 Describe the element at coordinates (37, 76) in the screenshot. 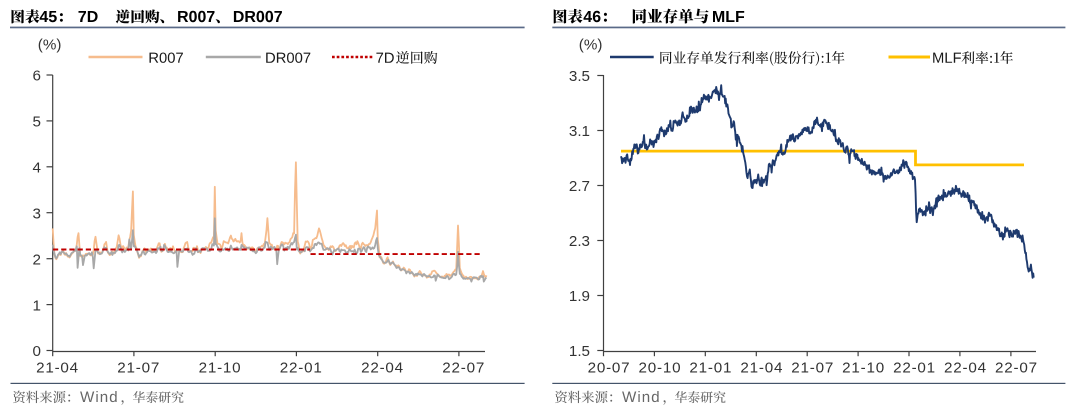

I see `svg-text: 6` at that location.